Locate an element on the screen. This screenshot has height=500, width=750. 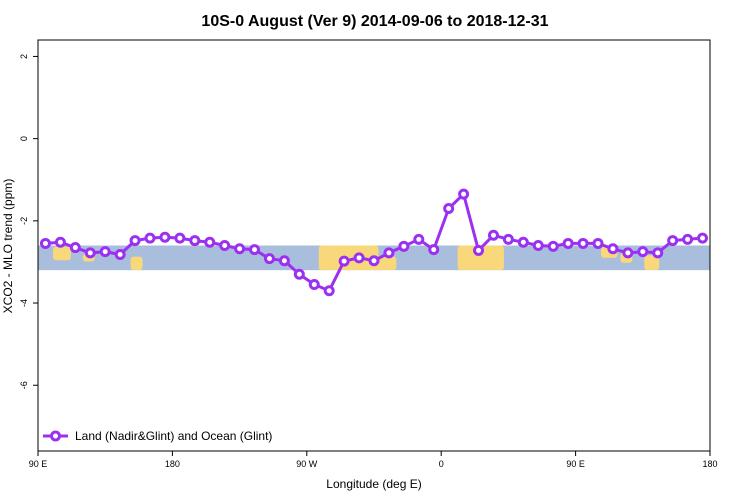
y-axis-label: XCO2 - MLO trend (ppm) is located at coordinates (8, 246).